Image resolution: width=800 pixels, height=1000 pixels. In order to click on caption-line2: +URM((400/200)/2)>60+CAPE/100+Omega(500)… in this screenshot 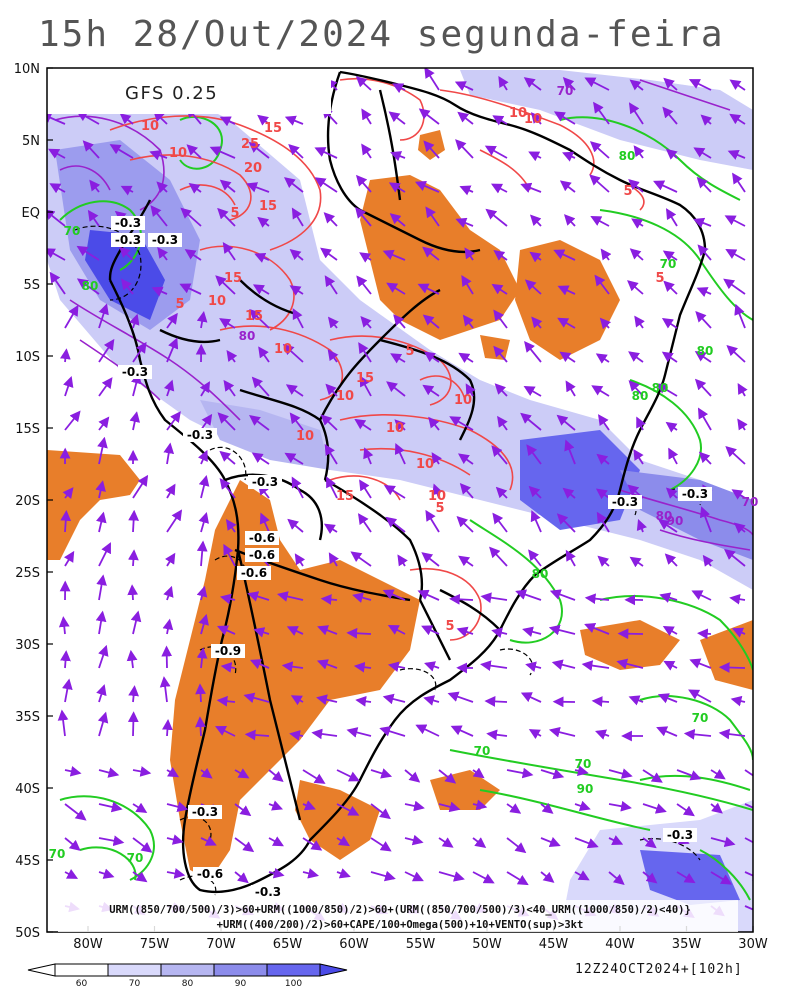, I will do `click(400, 925)`.